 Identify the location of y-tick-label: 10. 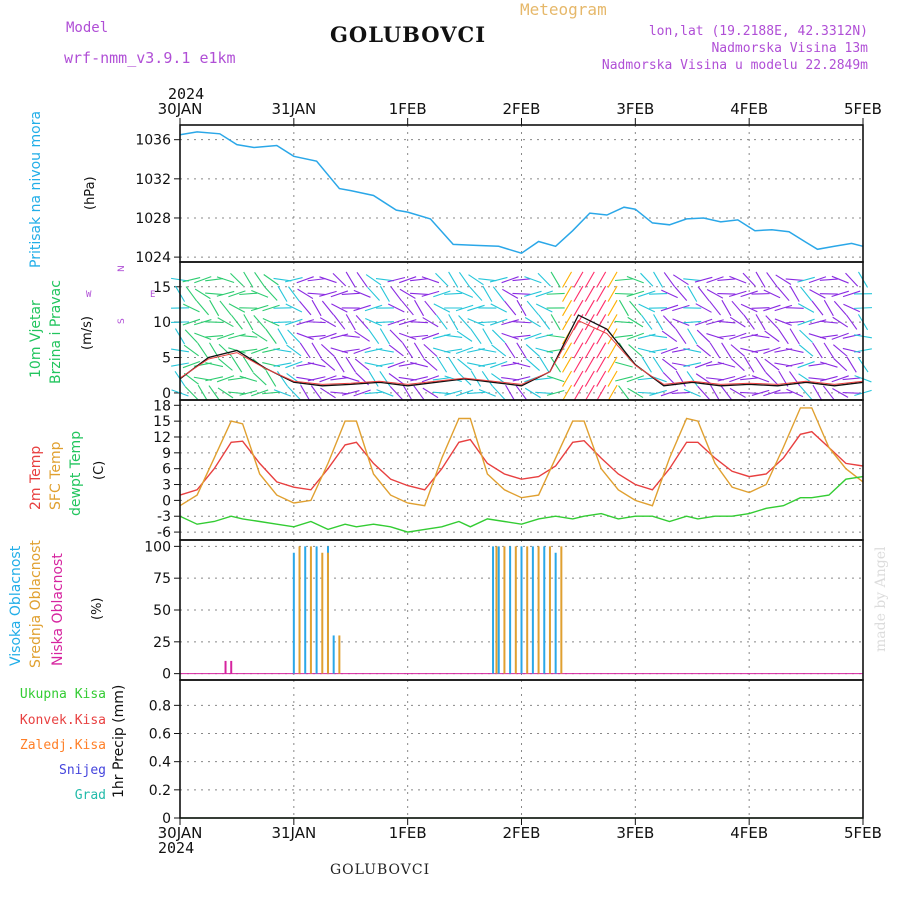
(162, 323).